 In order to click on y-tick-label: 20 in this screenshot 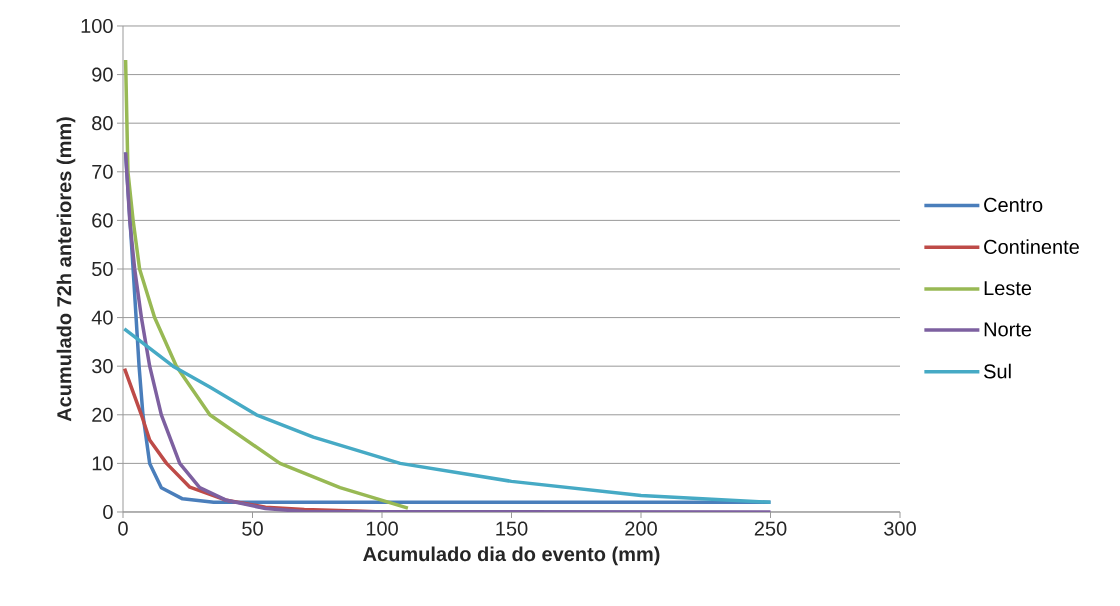, I will do `click(102, 414)`.